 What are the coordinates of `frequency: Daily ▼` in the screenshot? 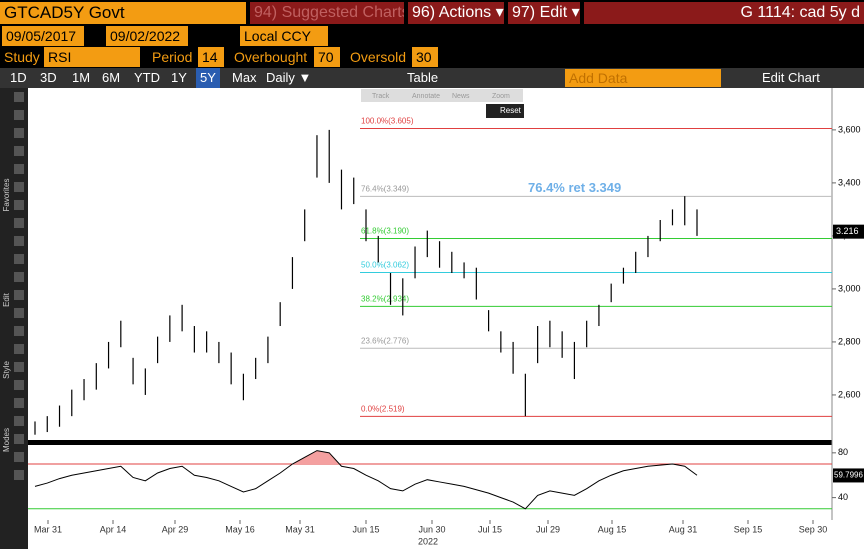 It's located at (289, 77).